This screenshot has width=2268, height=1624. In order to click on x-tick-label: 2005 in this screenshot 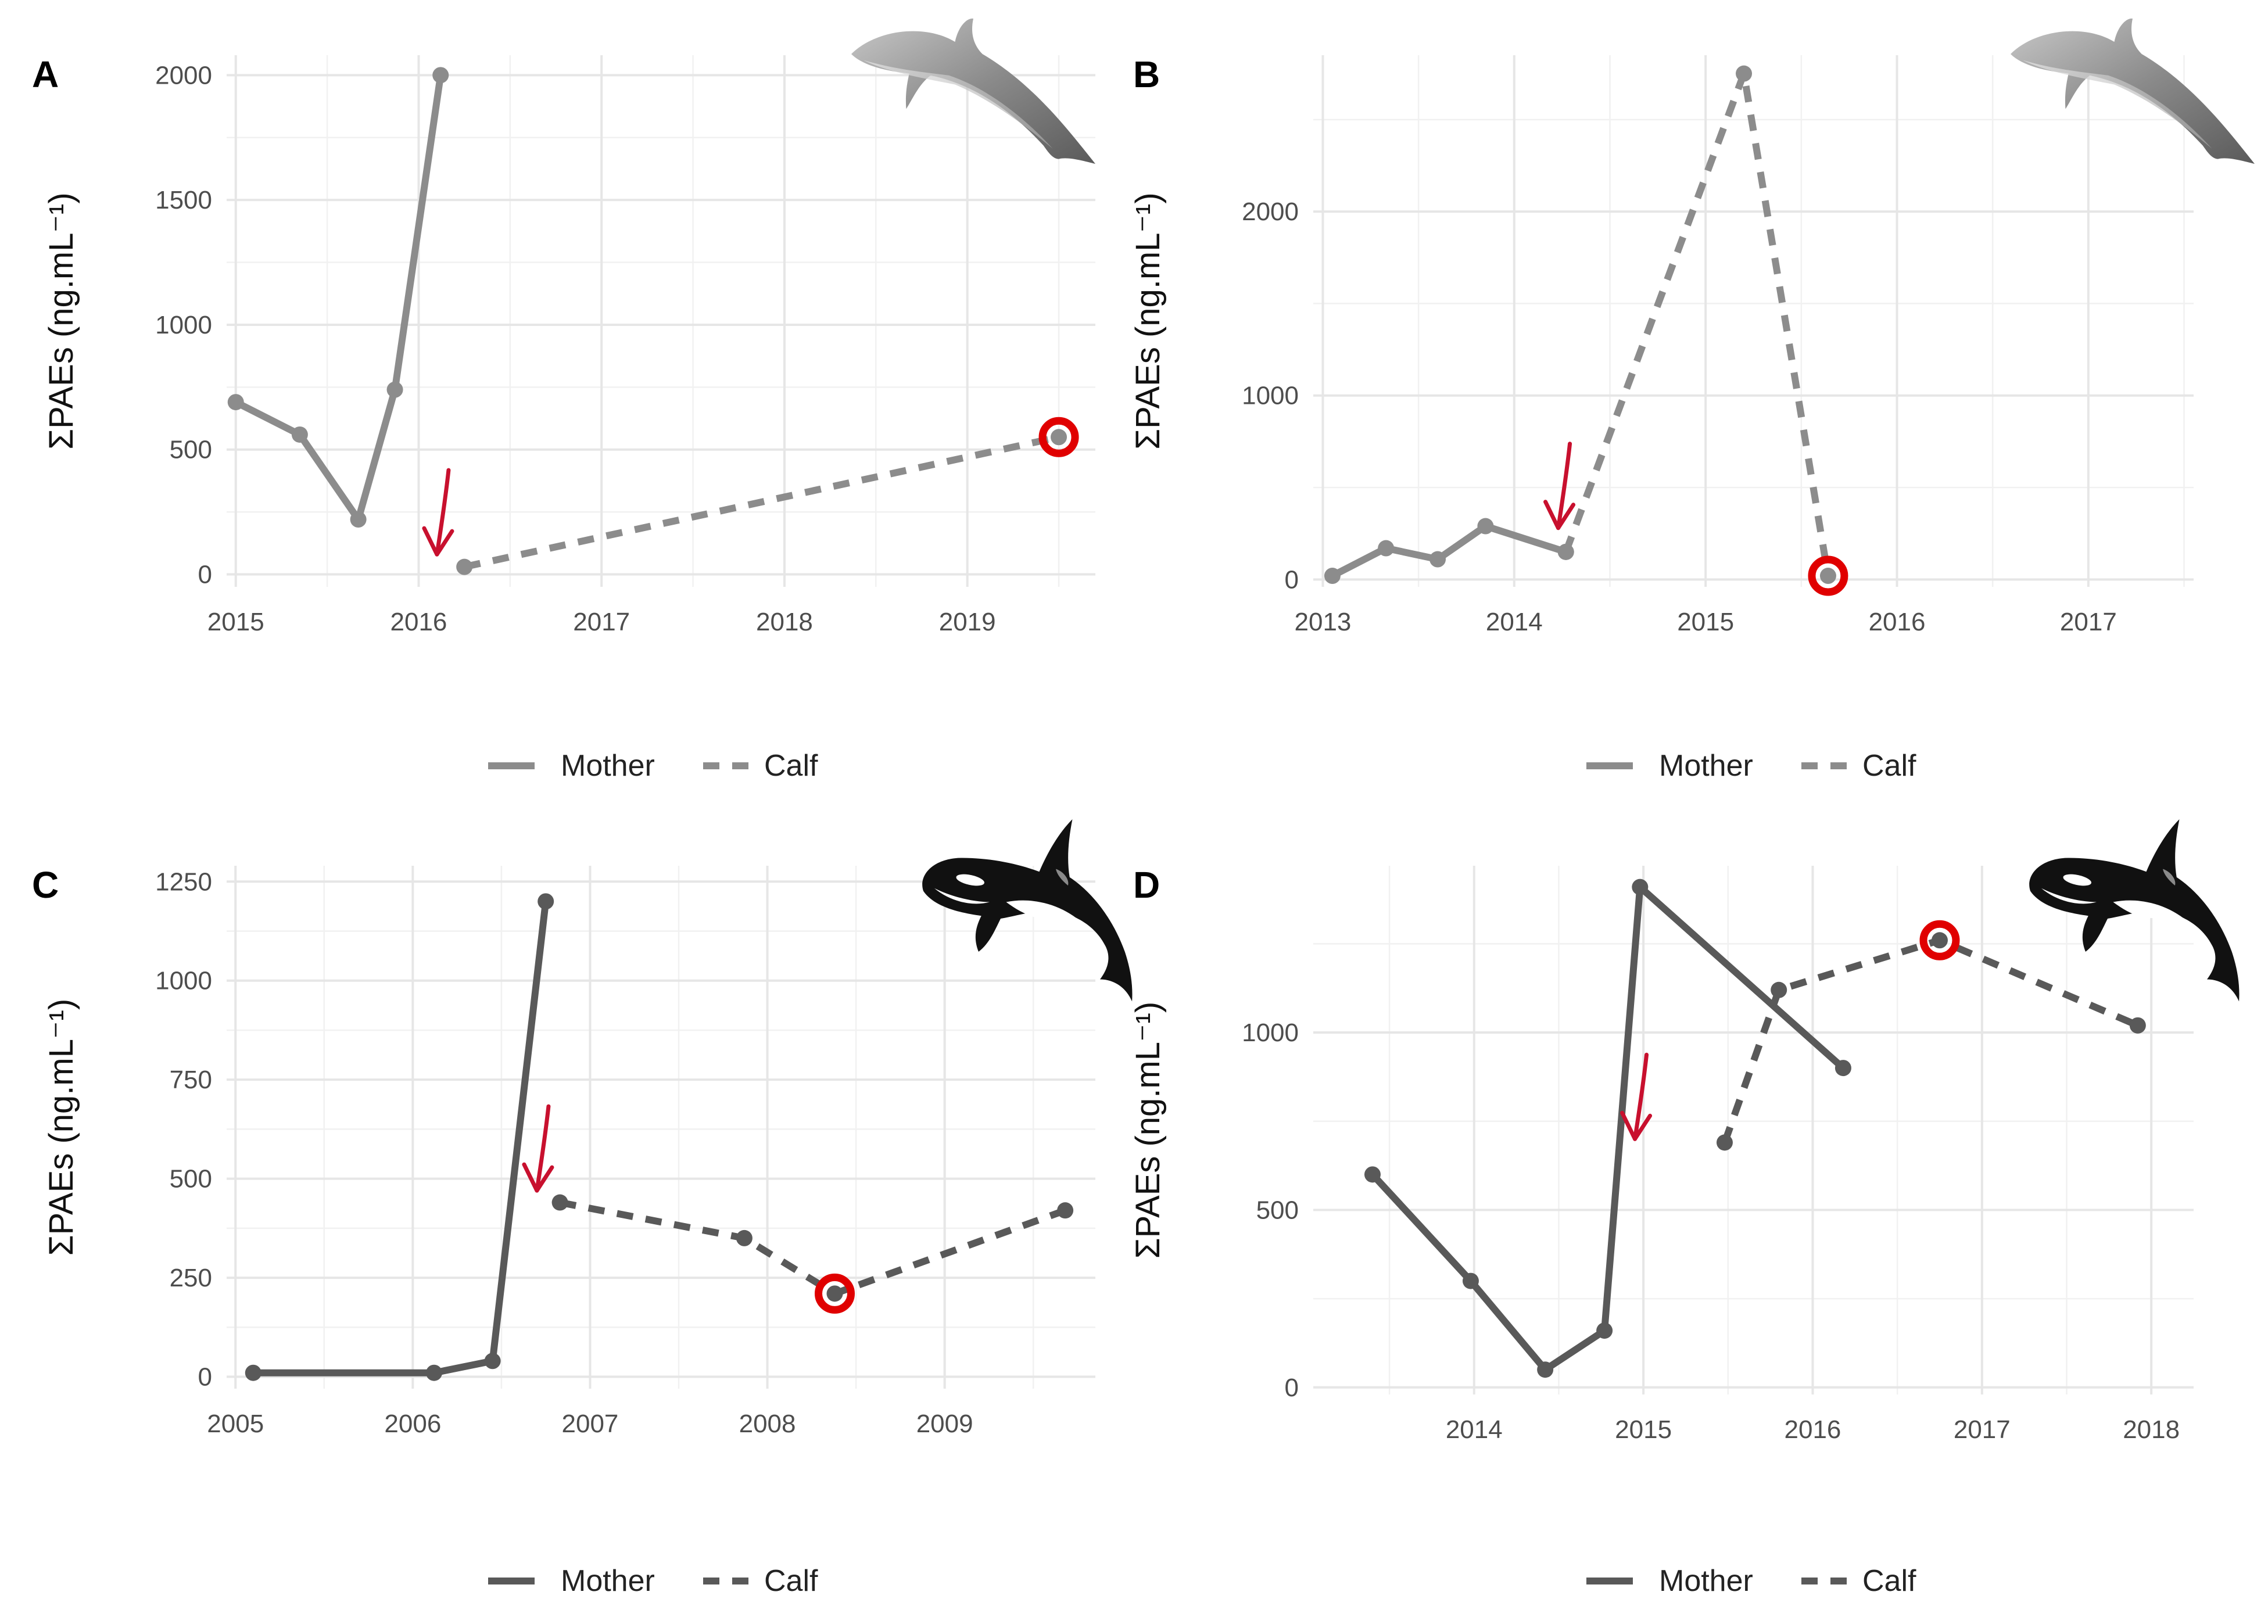, I will do `click(235, 1424)`.